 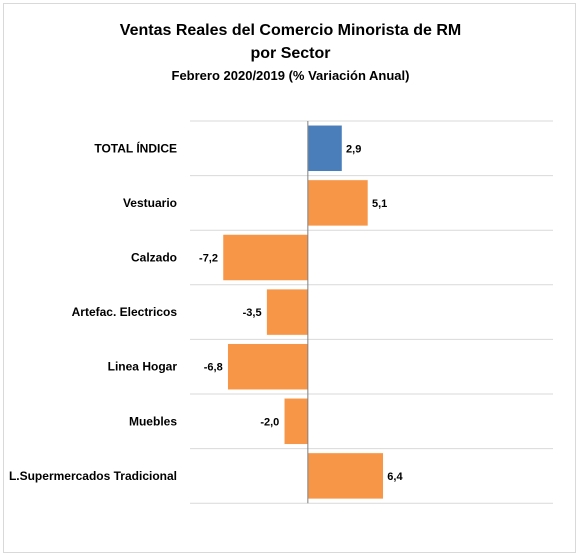 I want to click on value-label: -3,5, so click(x=252, y=313).